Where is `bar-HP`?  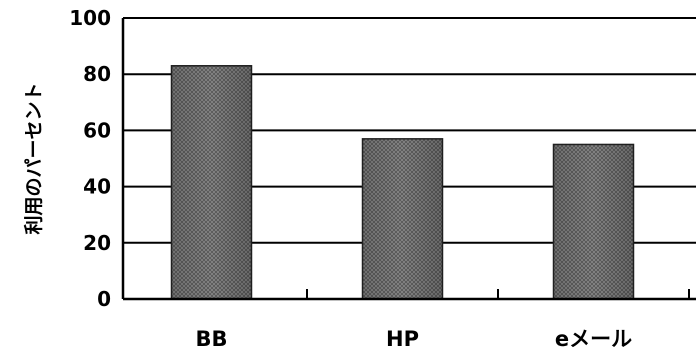 bar-HP is located at coordinates (402, 219).